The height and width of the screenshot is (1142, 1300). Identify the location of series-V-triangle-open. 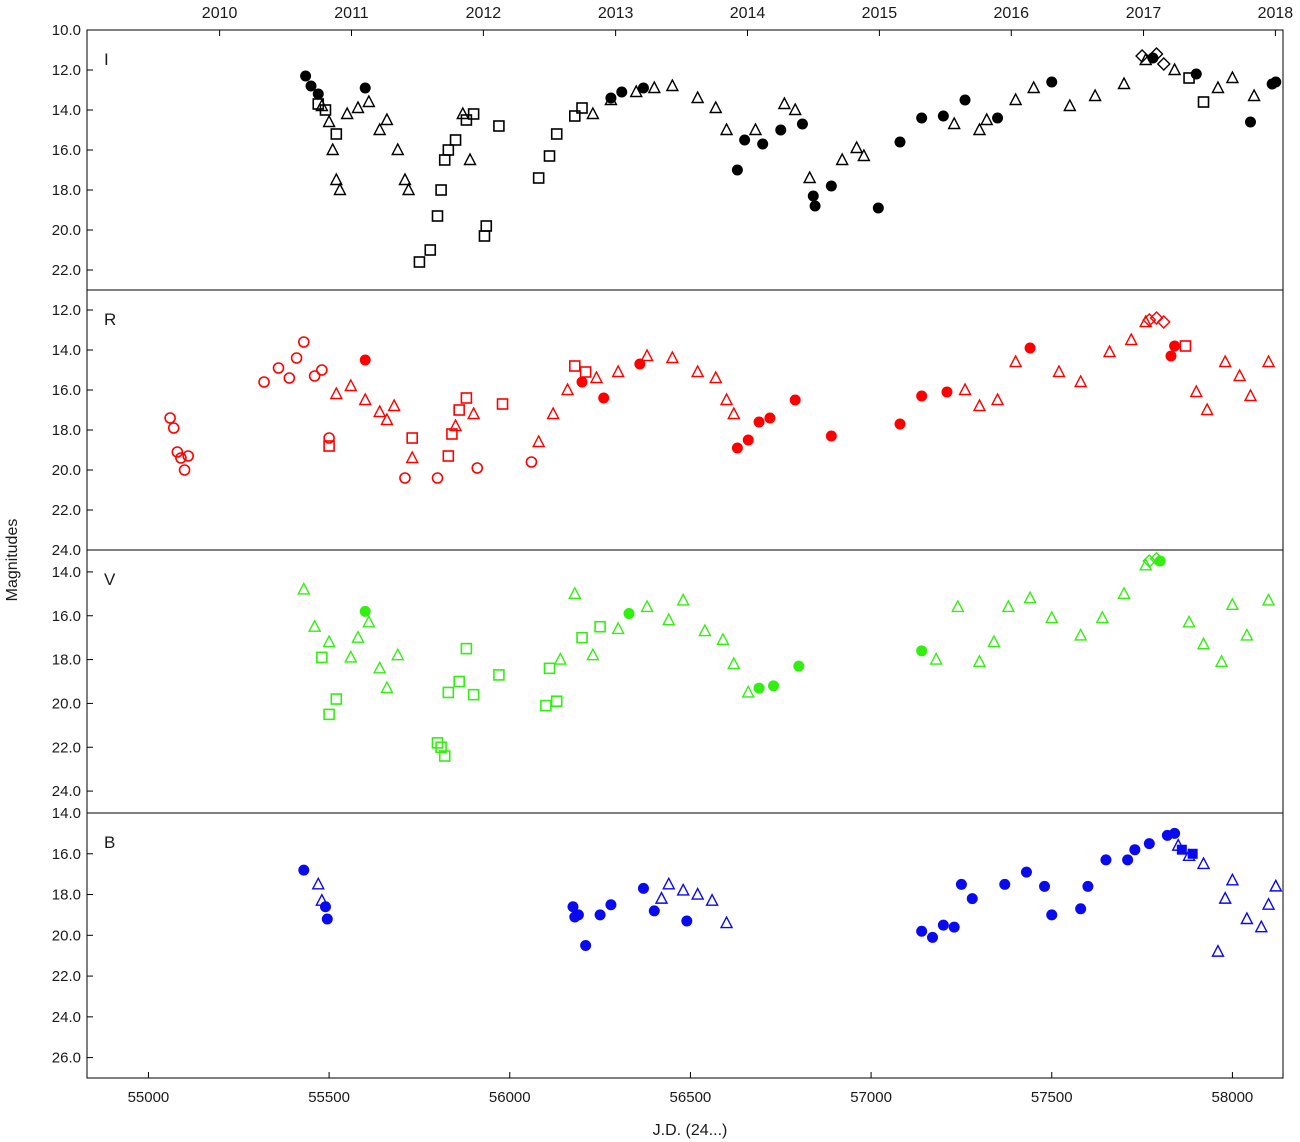
(786, 627).